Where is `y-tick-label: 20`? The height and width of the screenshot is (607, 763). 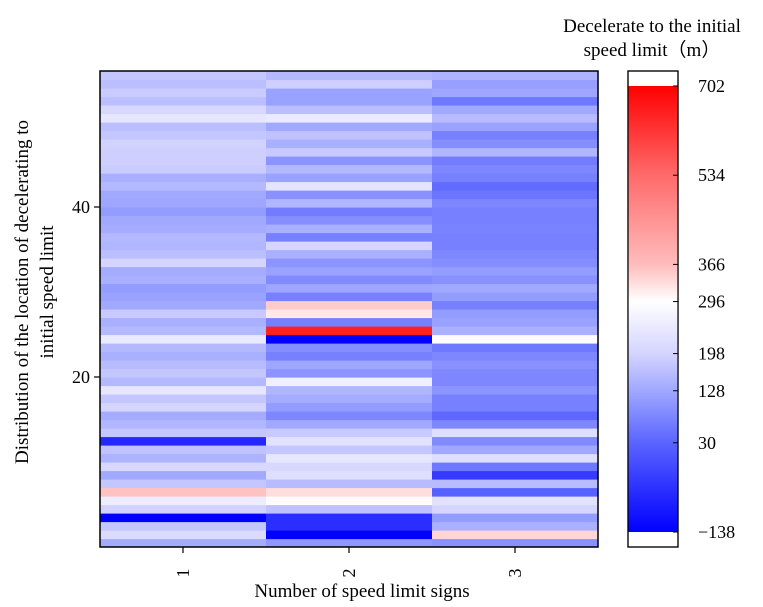 y-tick-label: 20 is located at coordinates (81, 377).